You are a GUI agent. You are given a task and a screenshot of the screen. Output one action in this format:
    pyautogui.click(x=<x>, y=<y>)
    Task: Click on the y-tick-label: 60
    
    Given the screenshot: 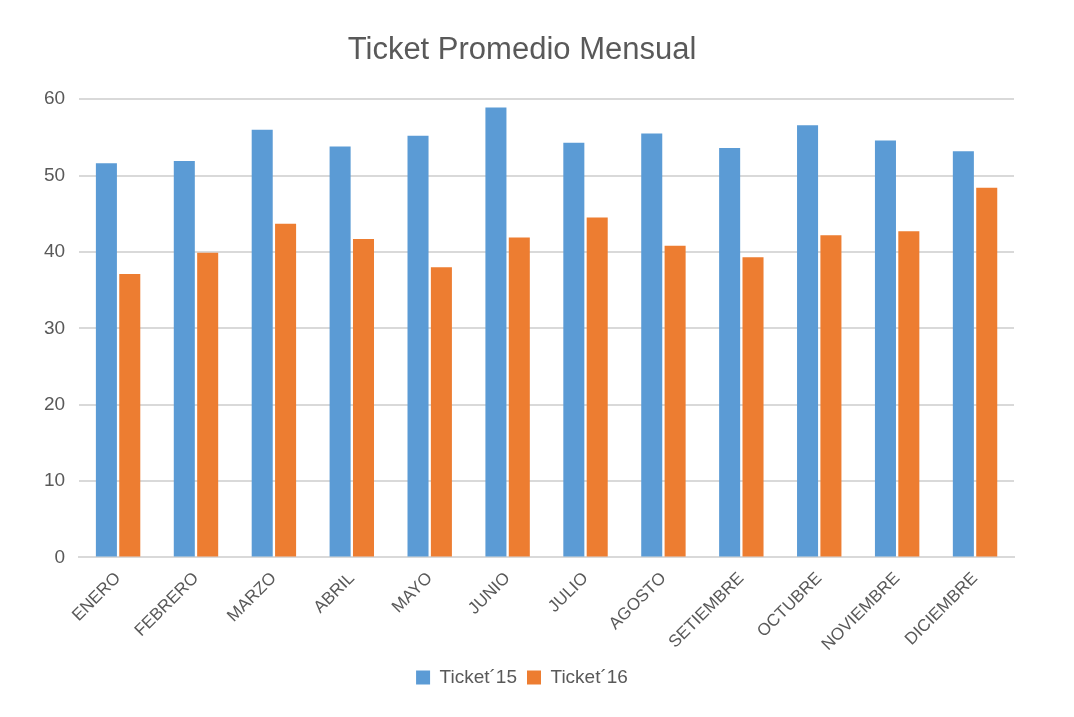 What is the action you would take?
    pyautogui.click(x=54, y=98)
    